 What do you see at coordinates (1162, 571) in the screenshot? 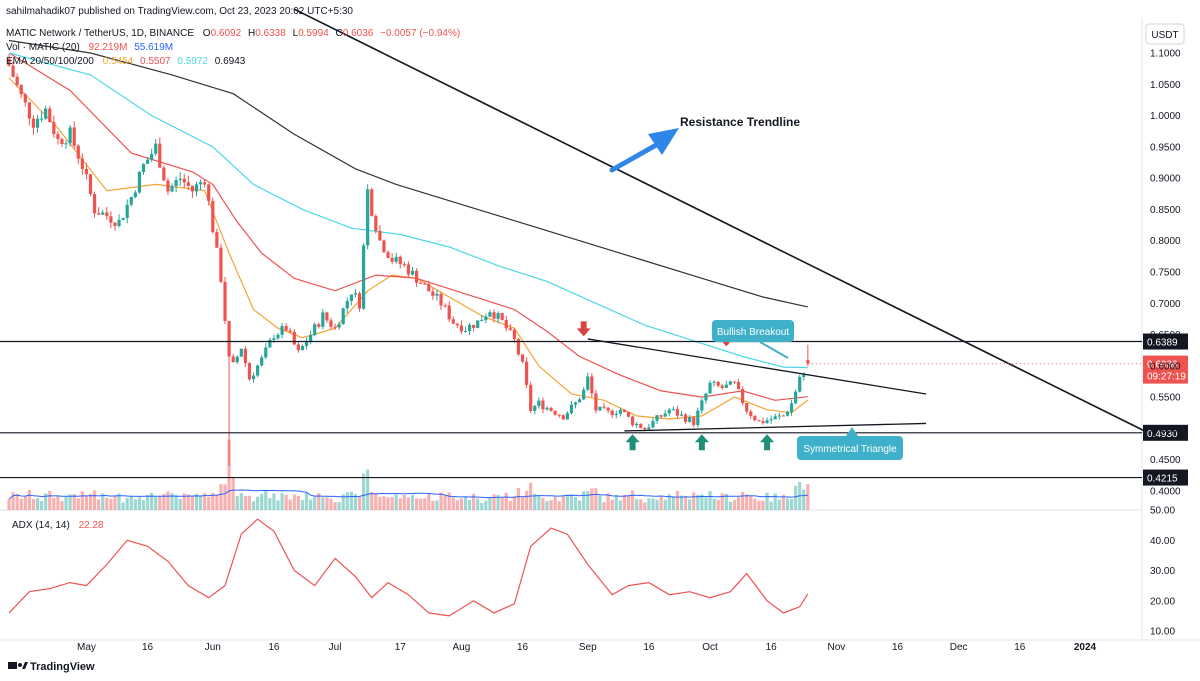
I see `adx-tick-label: 30.00` at bounding box center [1162, 571].